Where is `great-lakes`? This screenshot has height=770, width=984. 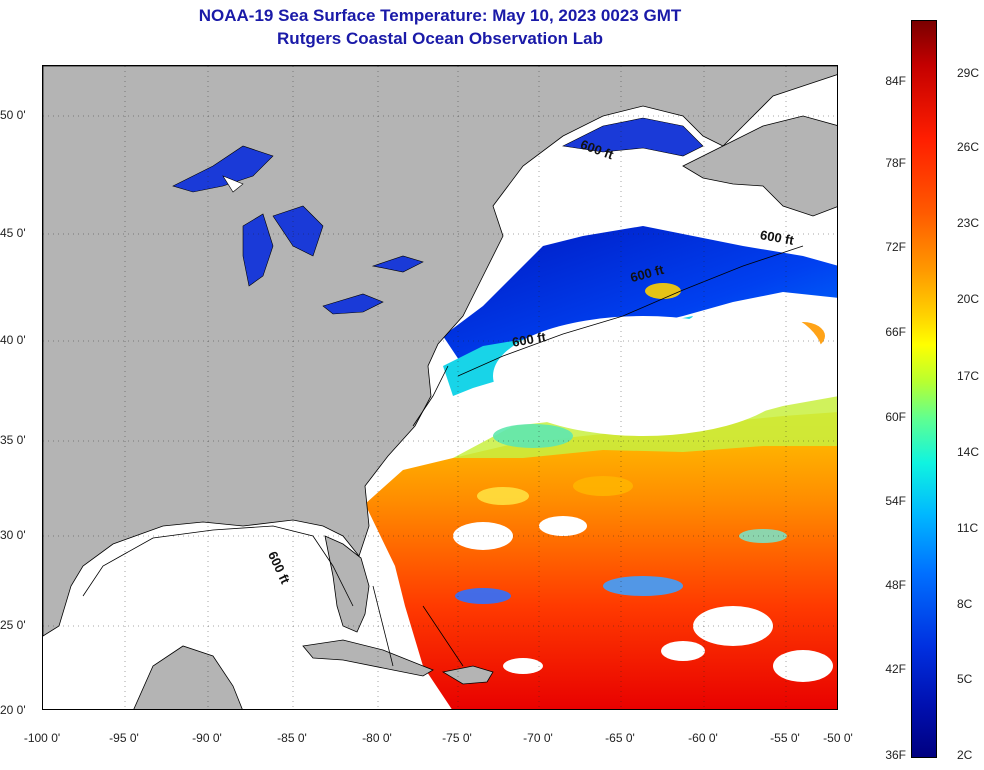
great-lakes is located at coordinates (298, 230).